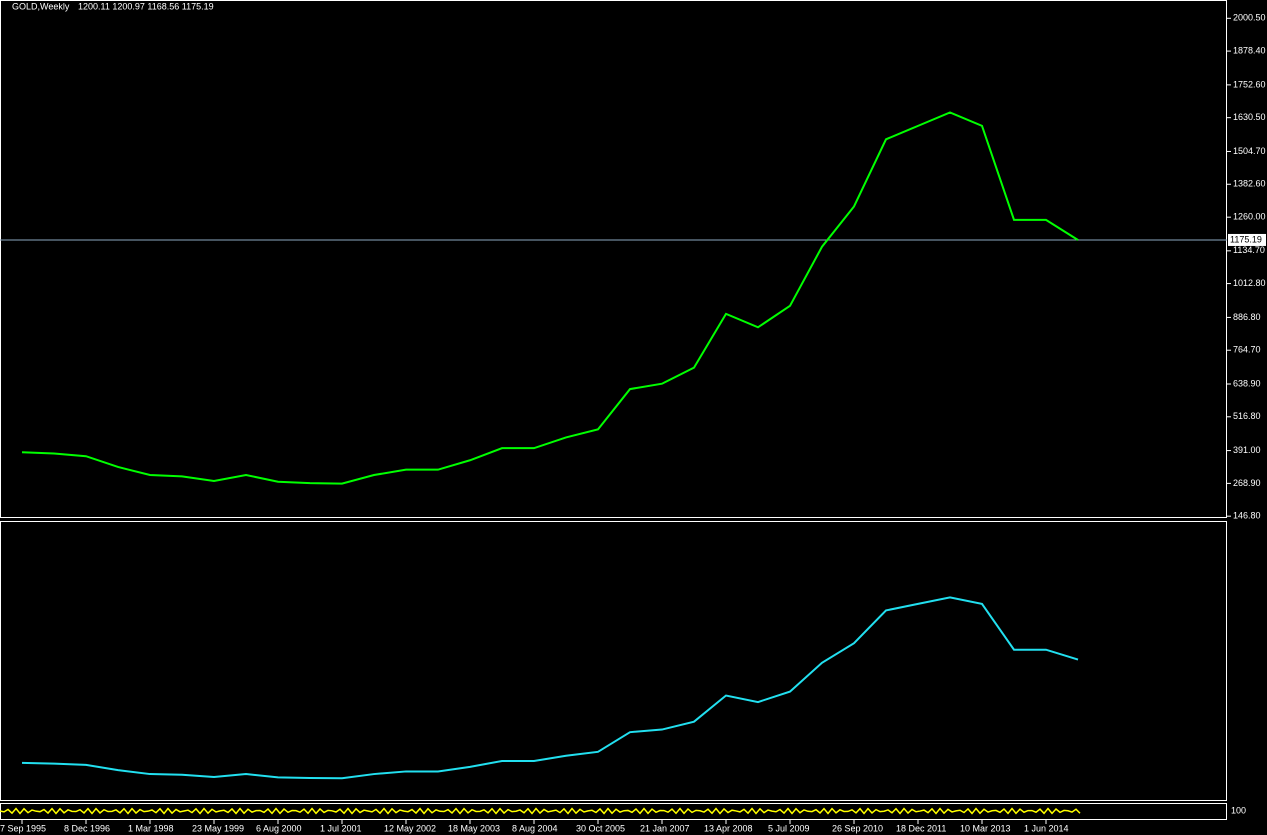  What do you see at coordinates (1249, 50) in the screenshot?
I see `y-tick-label: 1878.40` at bounding box center [1249, 50].